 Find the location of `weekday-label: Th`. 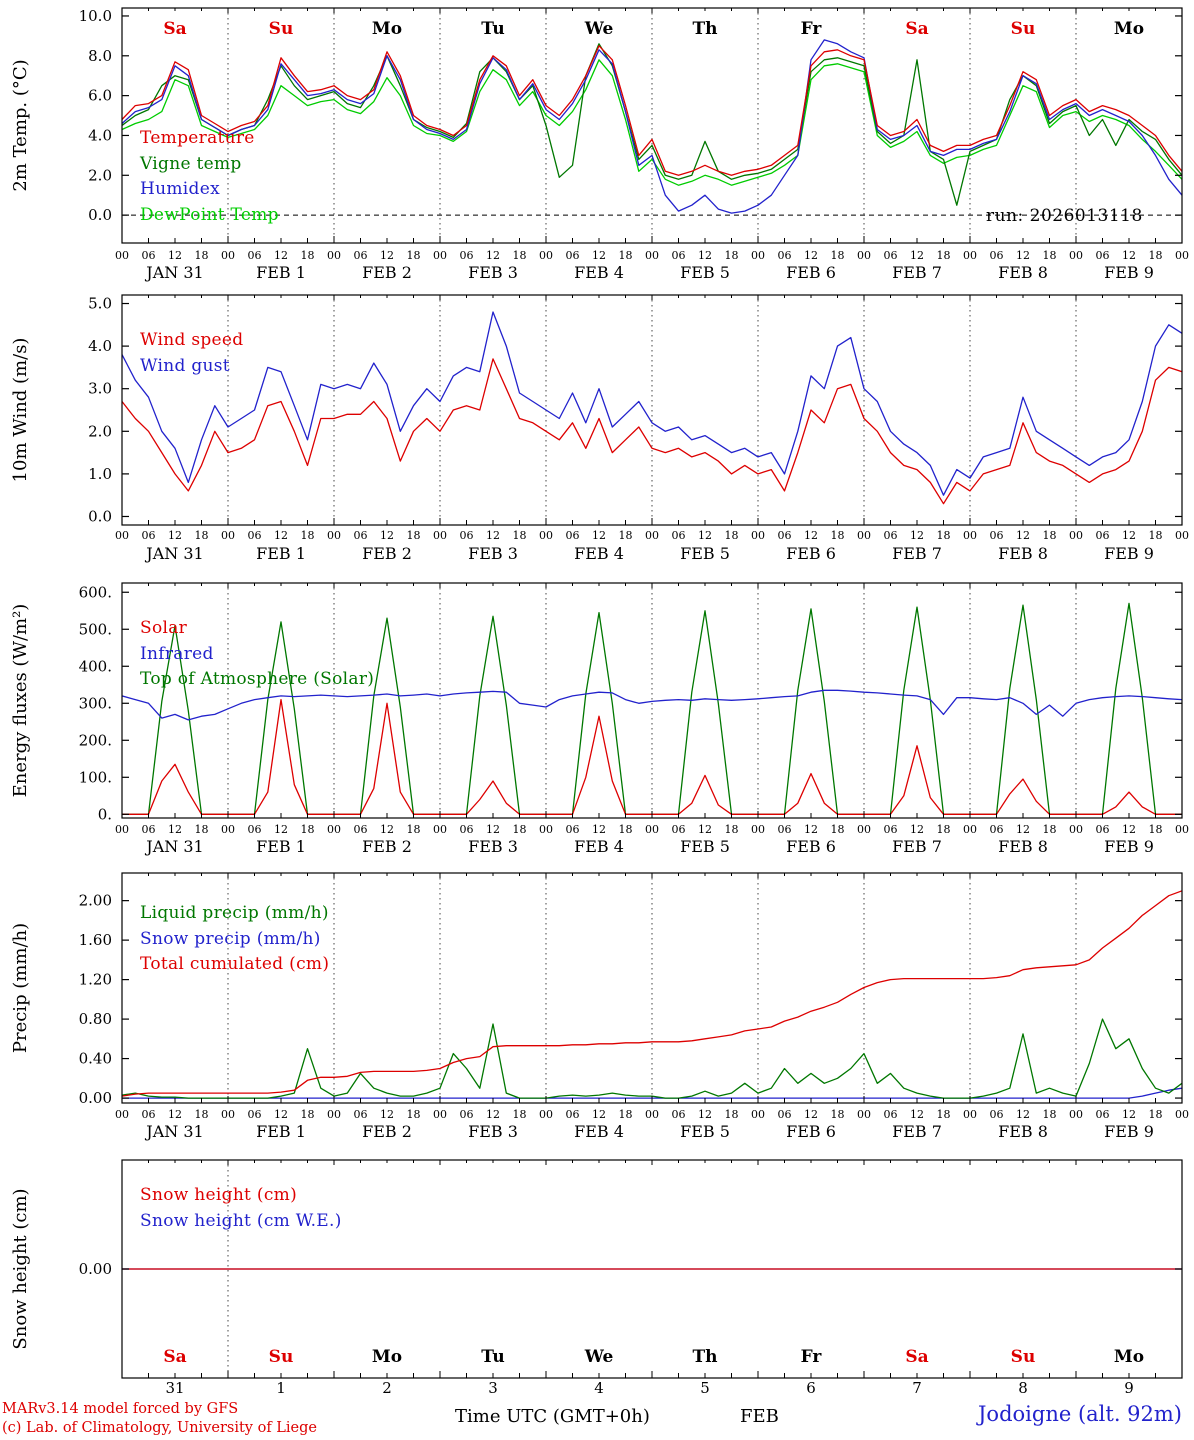

weekday-label: Th is located at coordinates (704, 29).